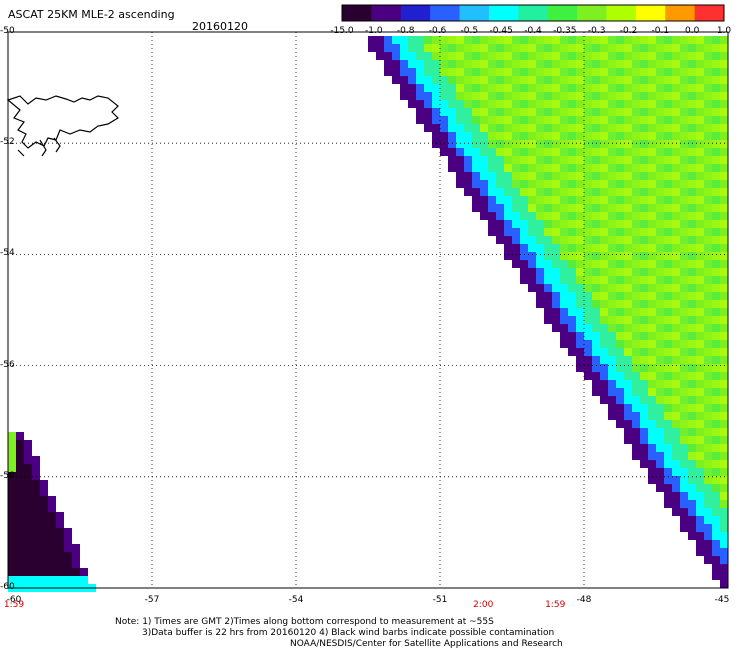 This screenshot has height=650, width=740. What do you see at coordinates (62, 126) in the screenshot?
I see `coastline-falkland` at bounding box center [62, 126].